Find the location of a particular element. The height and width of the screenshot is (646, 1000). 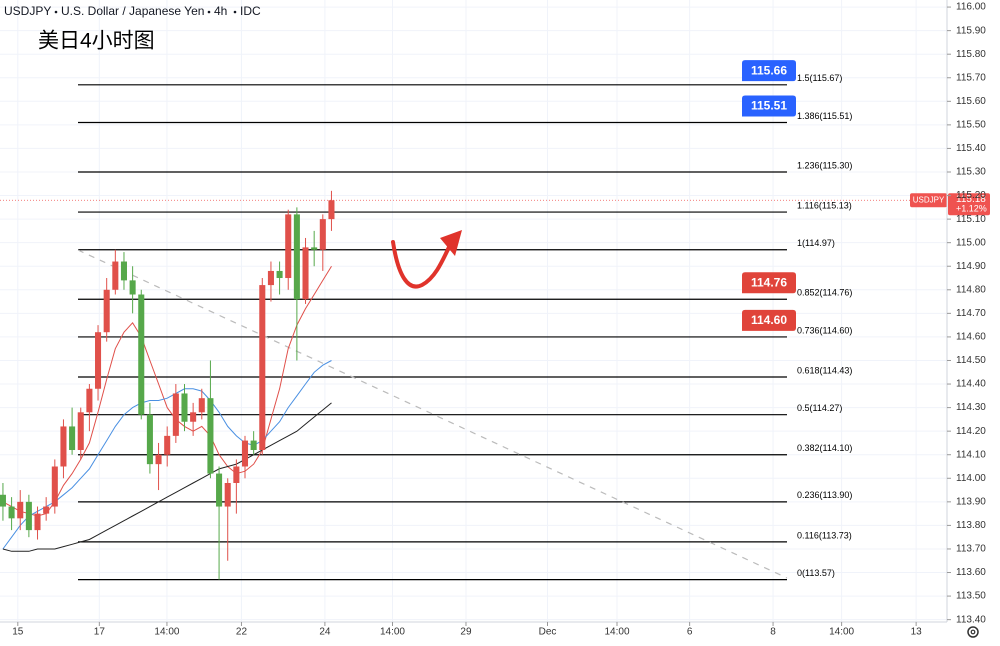

annotation: 美日4小时图 is located at coordinates (96, 41).